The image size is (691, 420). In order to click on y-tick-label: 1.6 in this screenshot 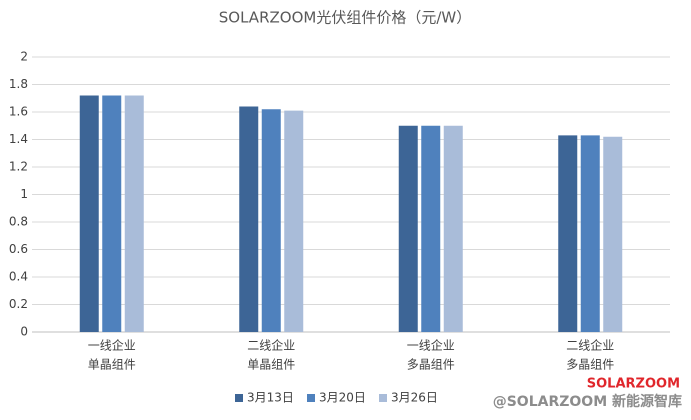, I will do `click(18, 112)`.